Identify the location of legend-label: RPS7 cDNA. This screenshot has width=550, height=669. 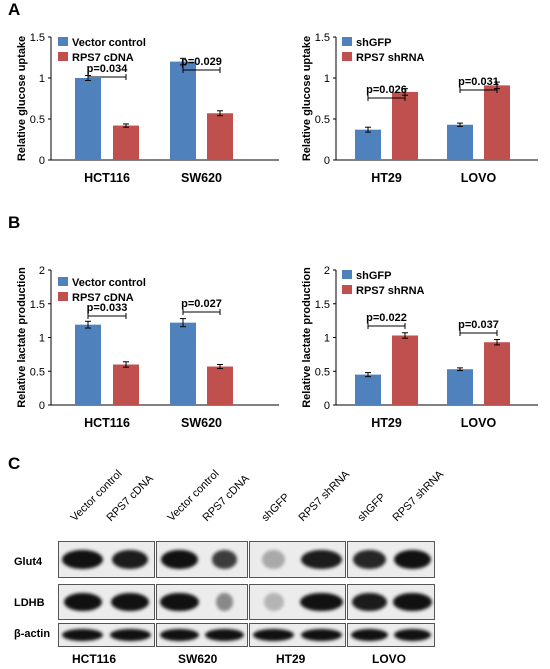
(103, 58).